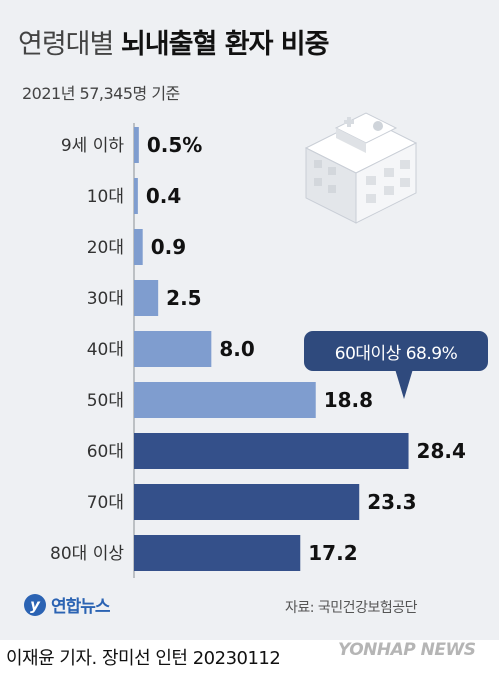 The width and height of the screenshot is (499, 677). What do you see at coordinates (351, 608) in the screenshot?
I see `source-note: 자료: 국민건강보험공단` at bounding box center [351, 608].